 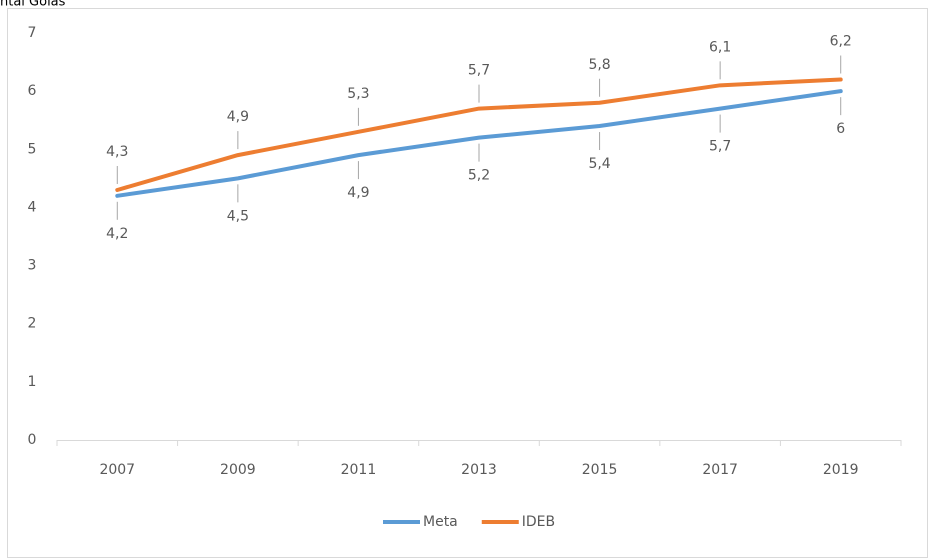 I want to click on data-label: 6,2, so click(x=841, y=42).